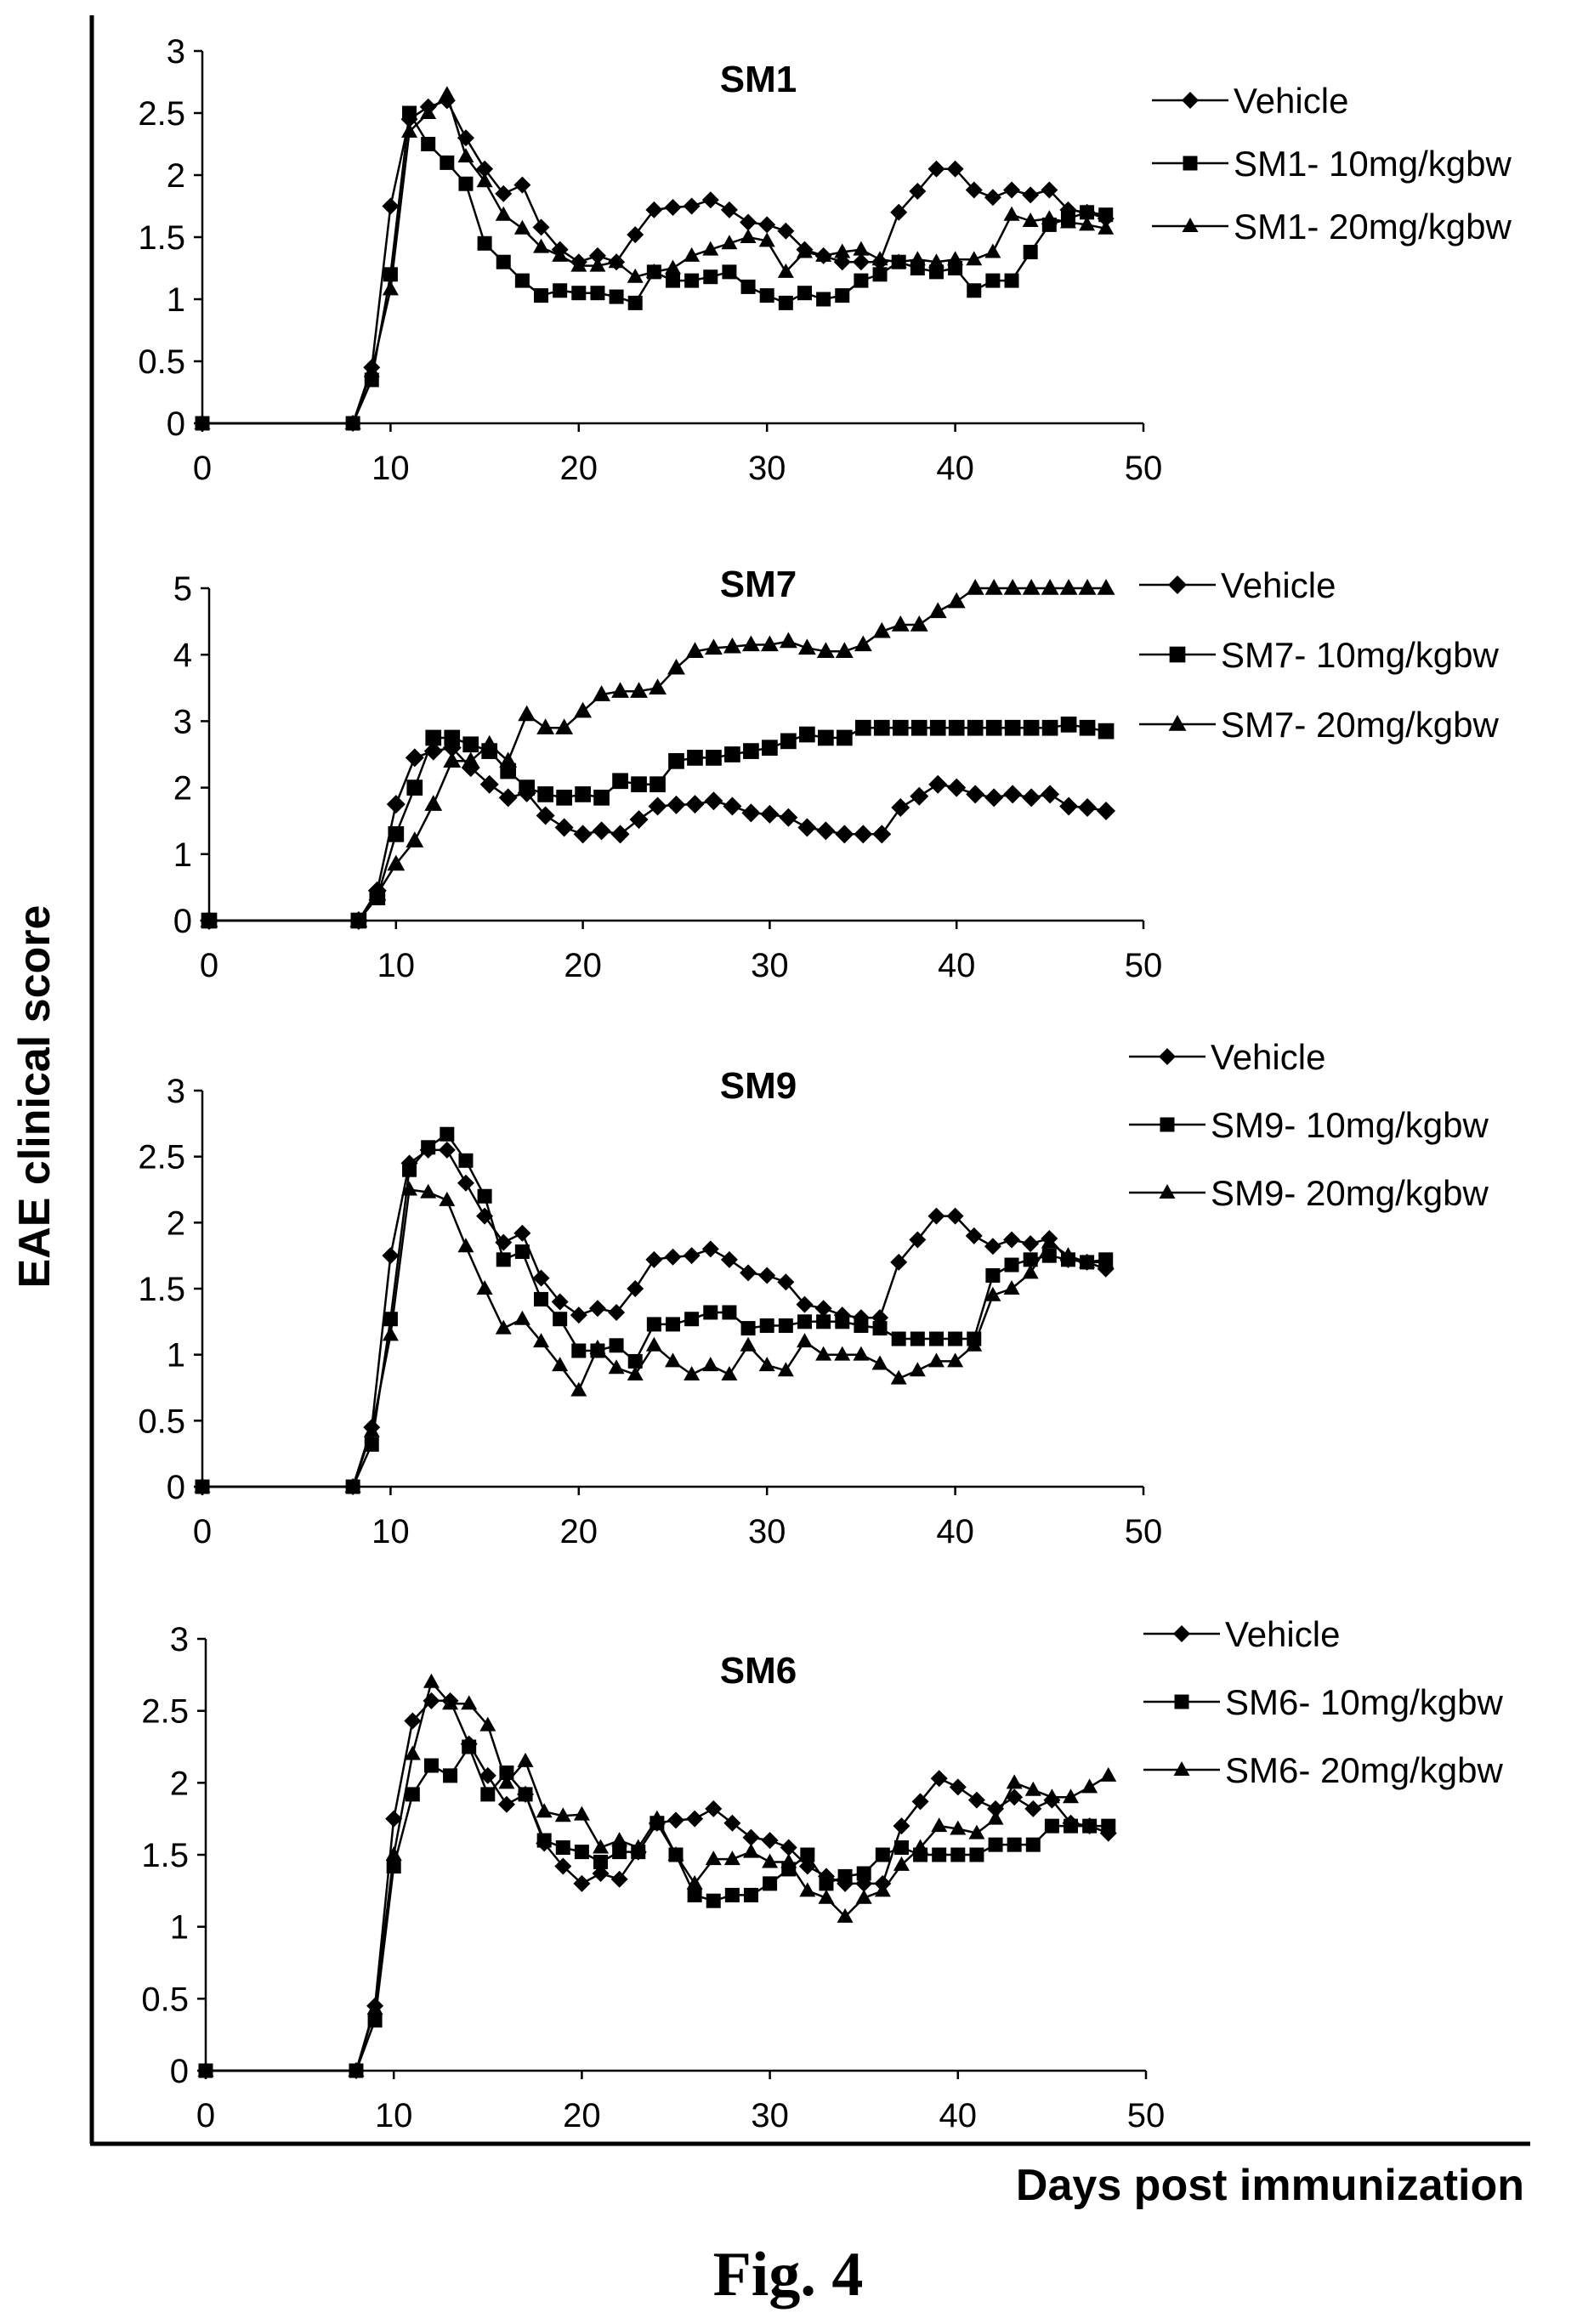 This screenshot has height=2324, width=1577. What do you see at coordinates (770, 2115) in the screenshot?
I see `x-tick-label: 30` at bounding box center [770, 2115].